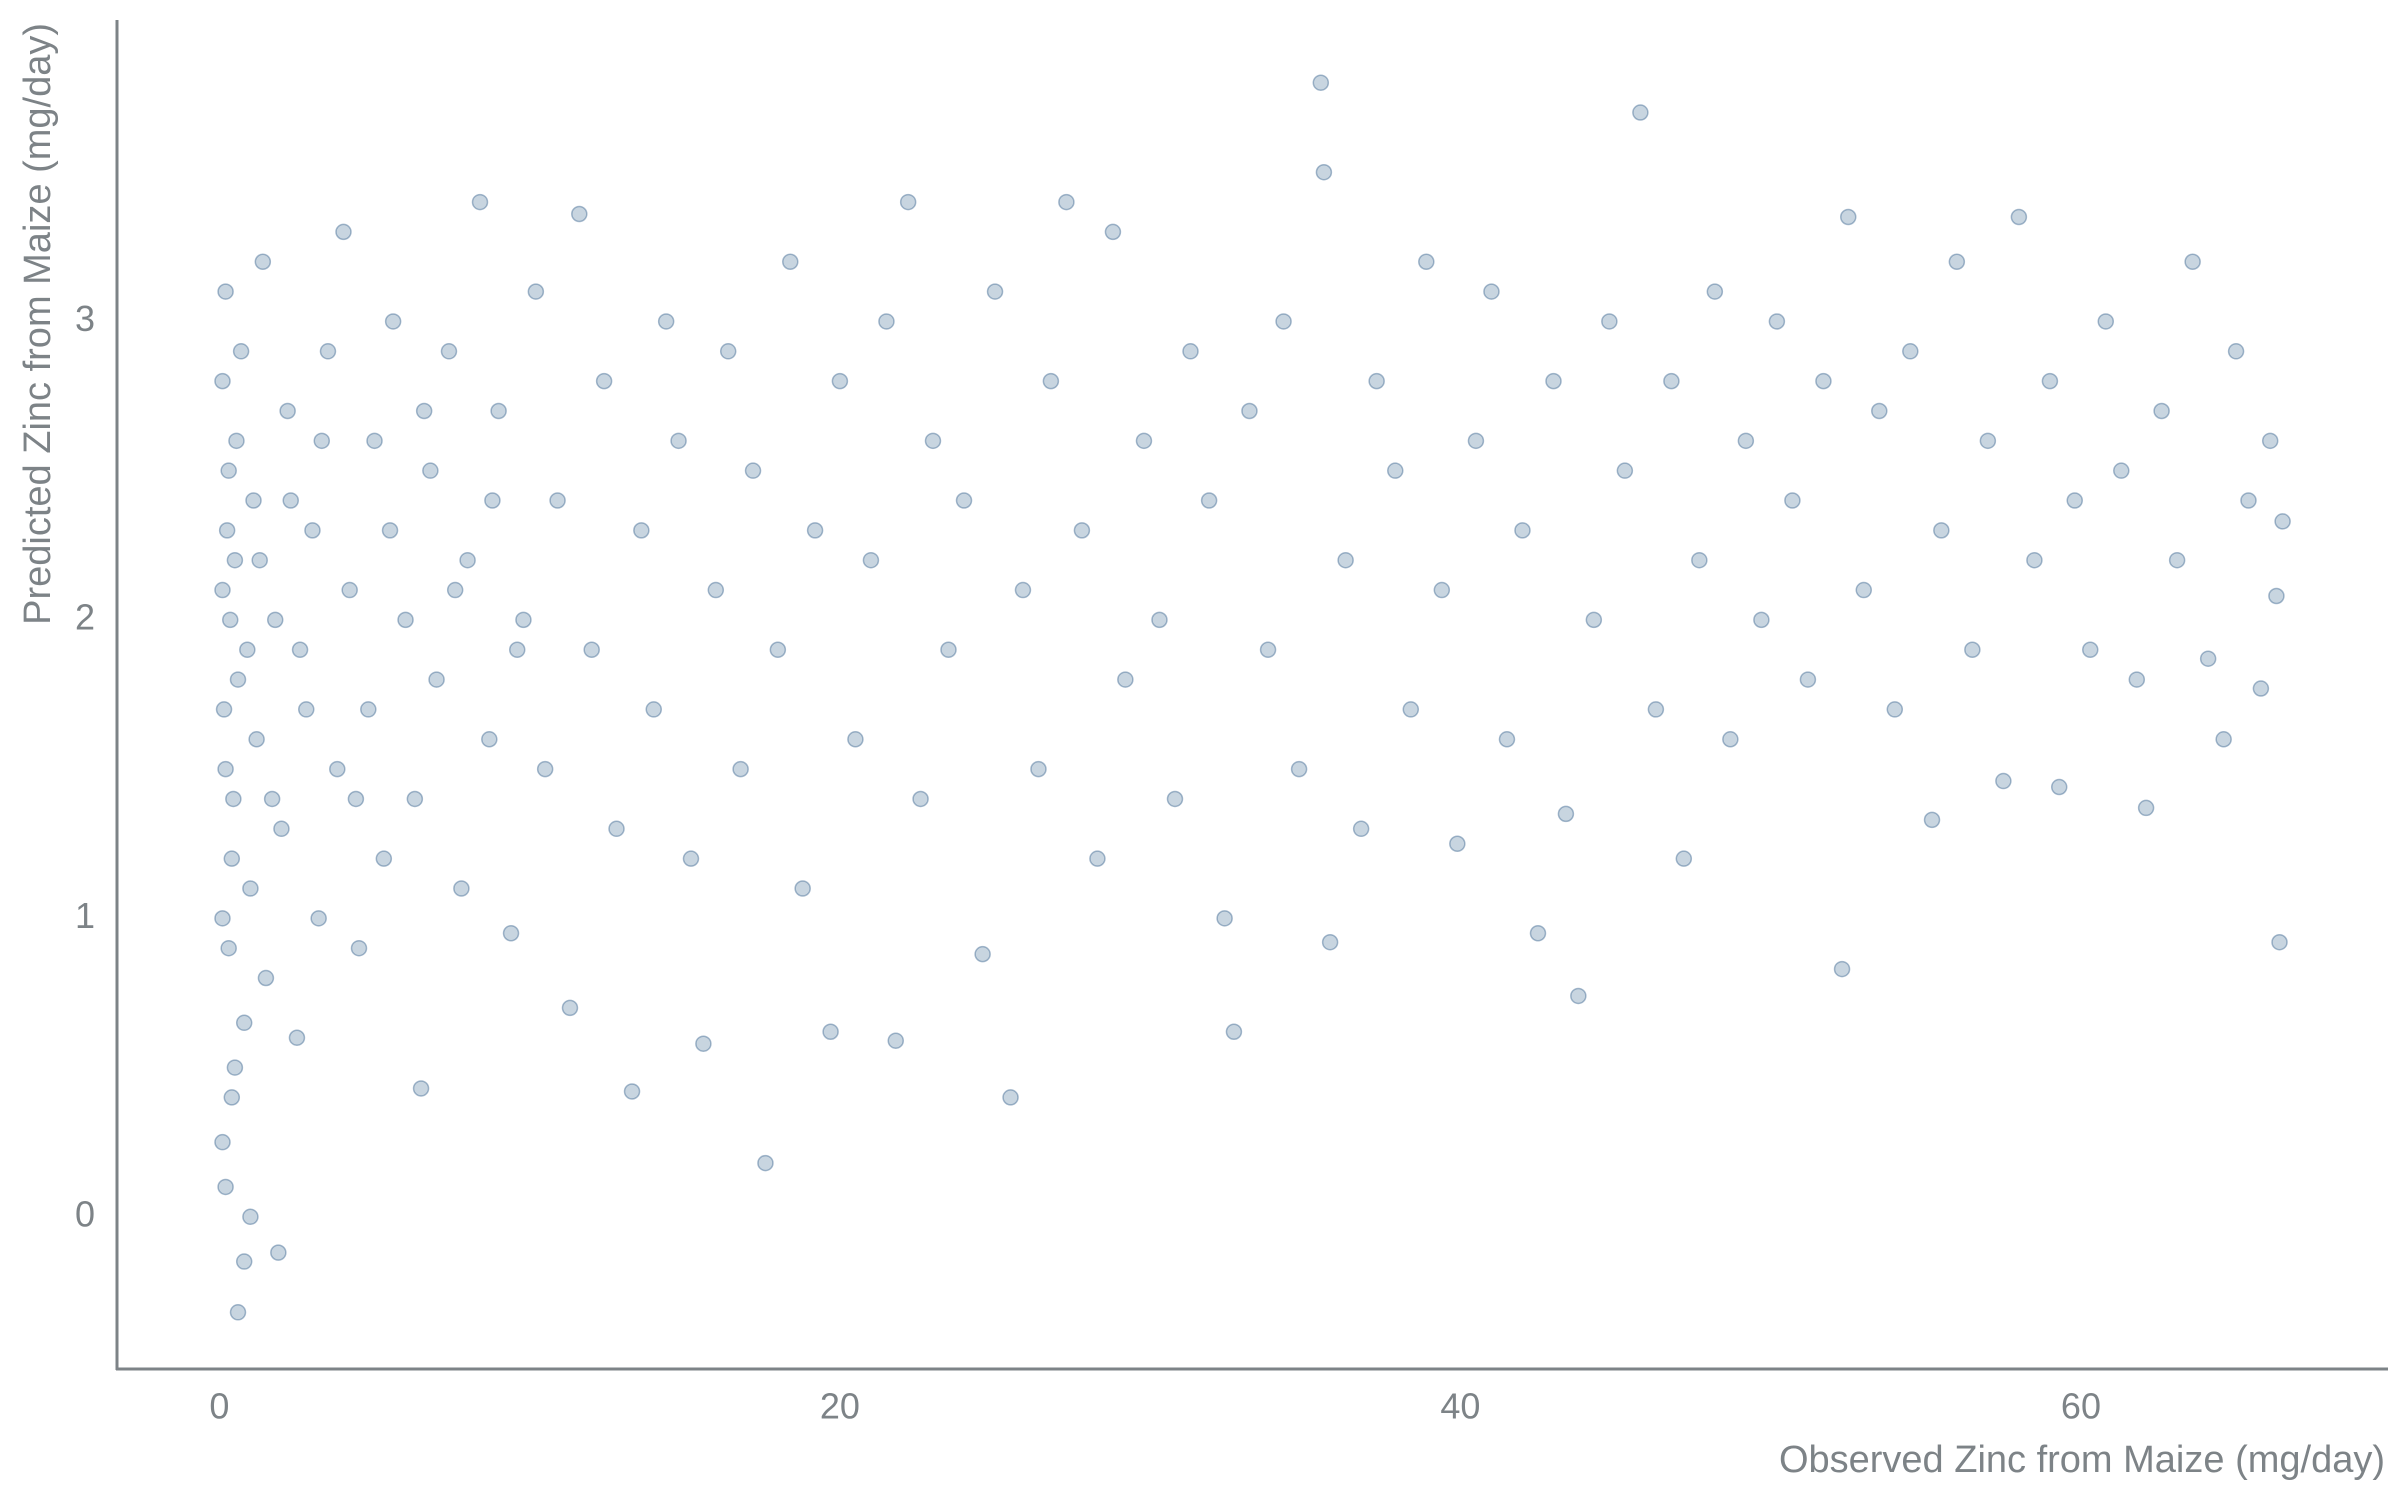 This screenshot has height=1500, width=2400. Describe the element at coordinates (840, 1406) in the screenshot. I see `x-tick-label: 20` at that location.